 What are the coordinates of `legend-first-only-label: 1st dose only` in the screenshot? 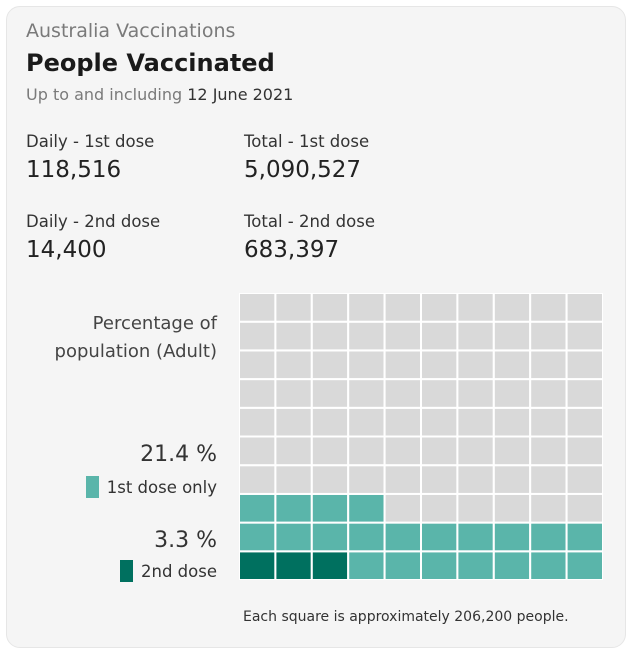 It's located at (161, 487).